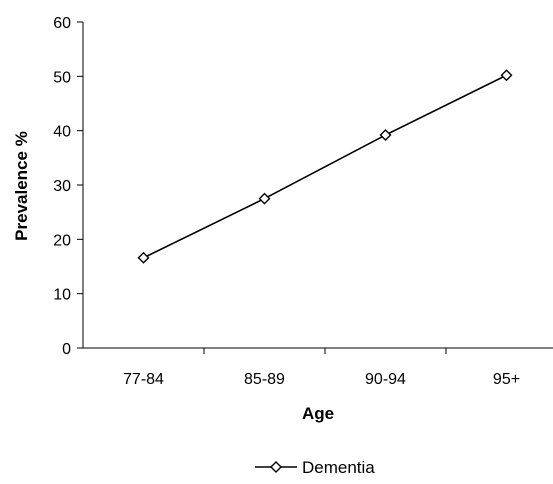  What do you see at coordinates (264, 379) in the screenshot?
I see `x-tick-label: 85-89` at bounding box center [264, 379].